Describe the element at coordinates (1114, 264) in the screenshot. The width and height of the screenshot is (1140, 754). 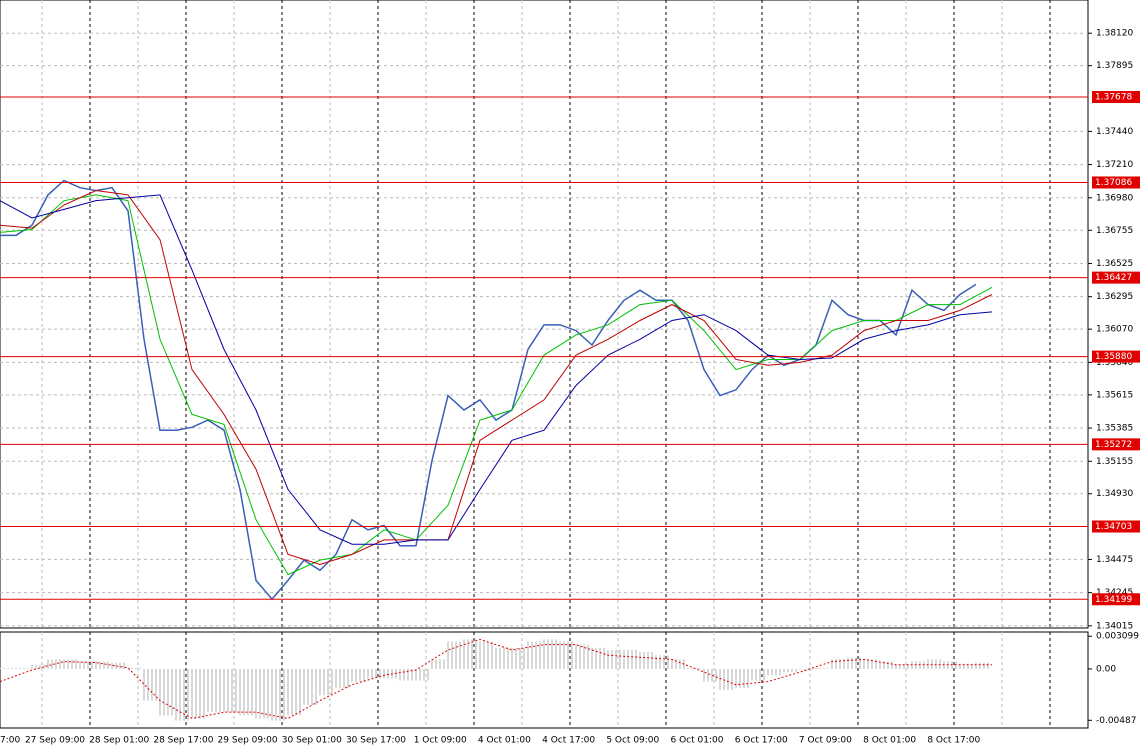
I see `y-tick-label: 1.36525` at that location.